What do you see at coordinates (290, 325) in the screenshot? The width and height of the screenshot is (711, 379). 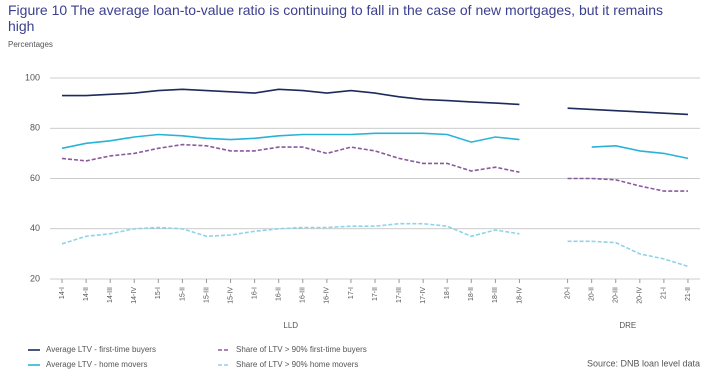 I see `group-label: LLD` at bounding box center [290, 325].